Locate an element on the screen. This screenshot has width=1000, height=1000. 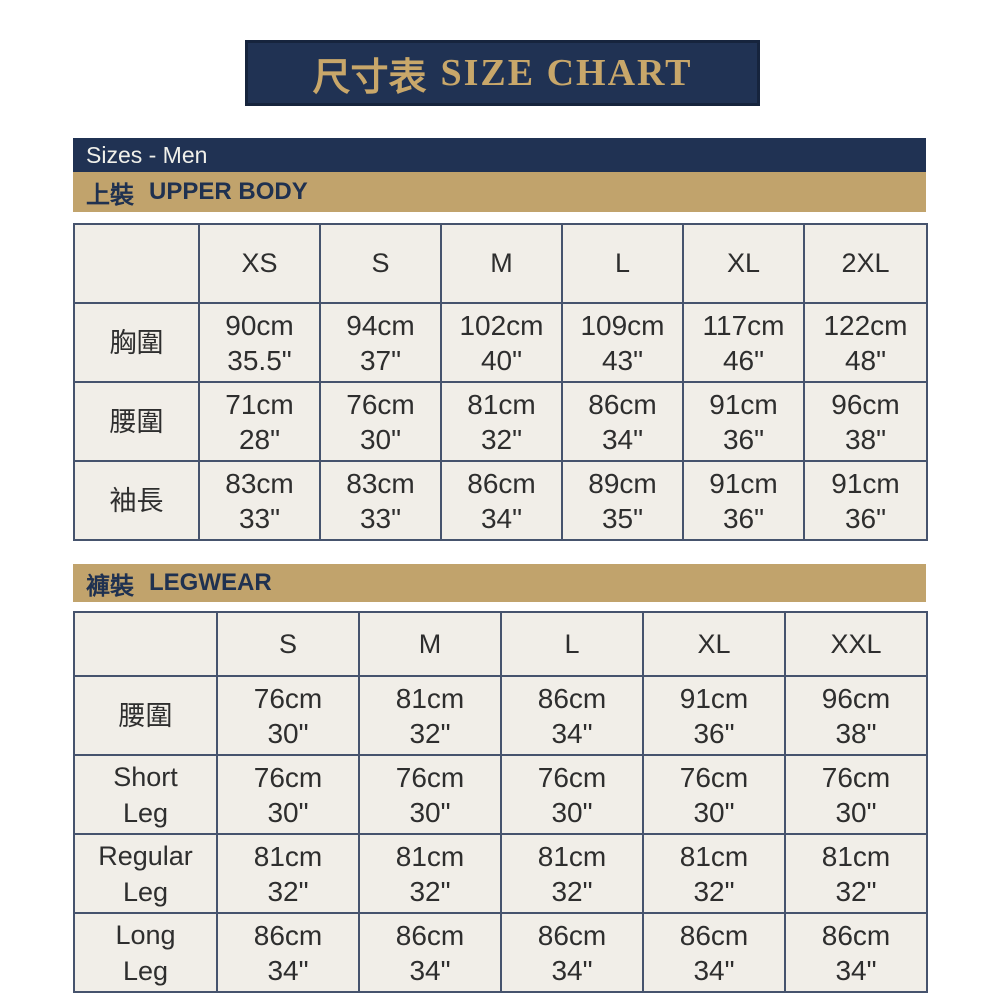
legwear-header-row: S M L XL XXL is located at coordinates (500, 644).